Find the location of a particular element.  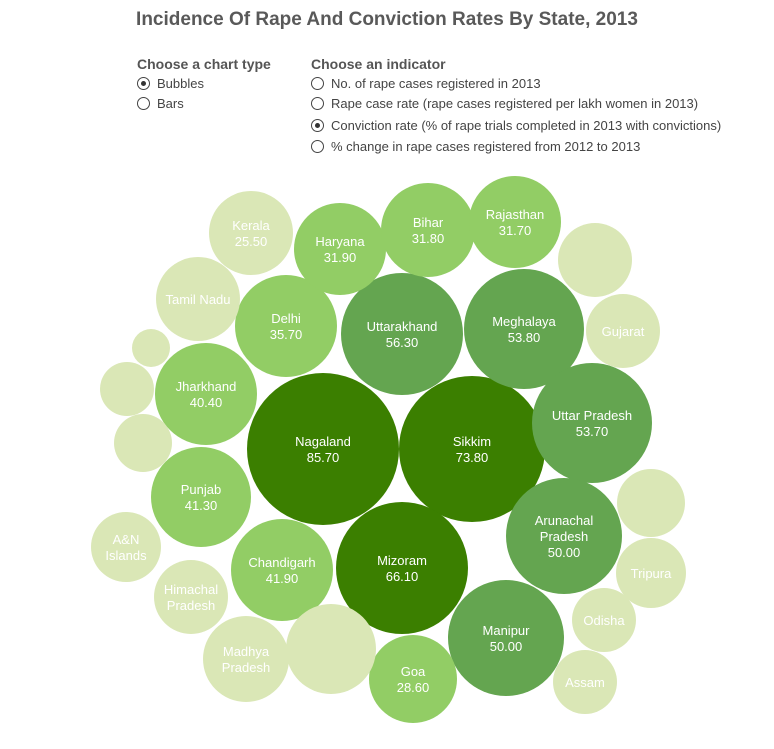

bubble-value-label: 41.30 is located at coordinates (201, 505).